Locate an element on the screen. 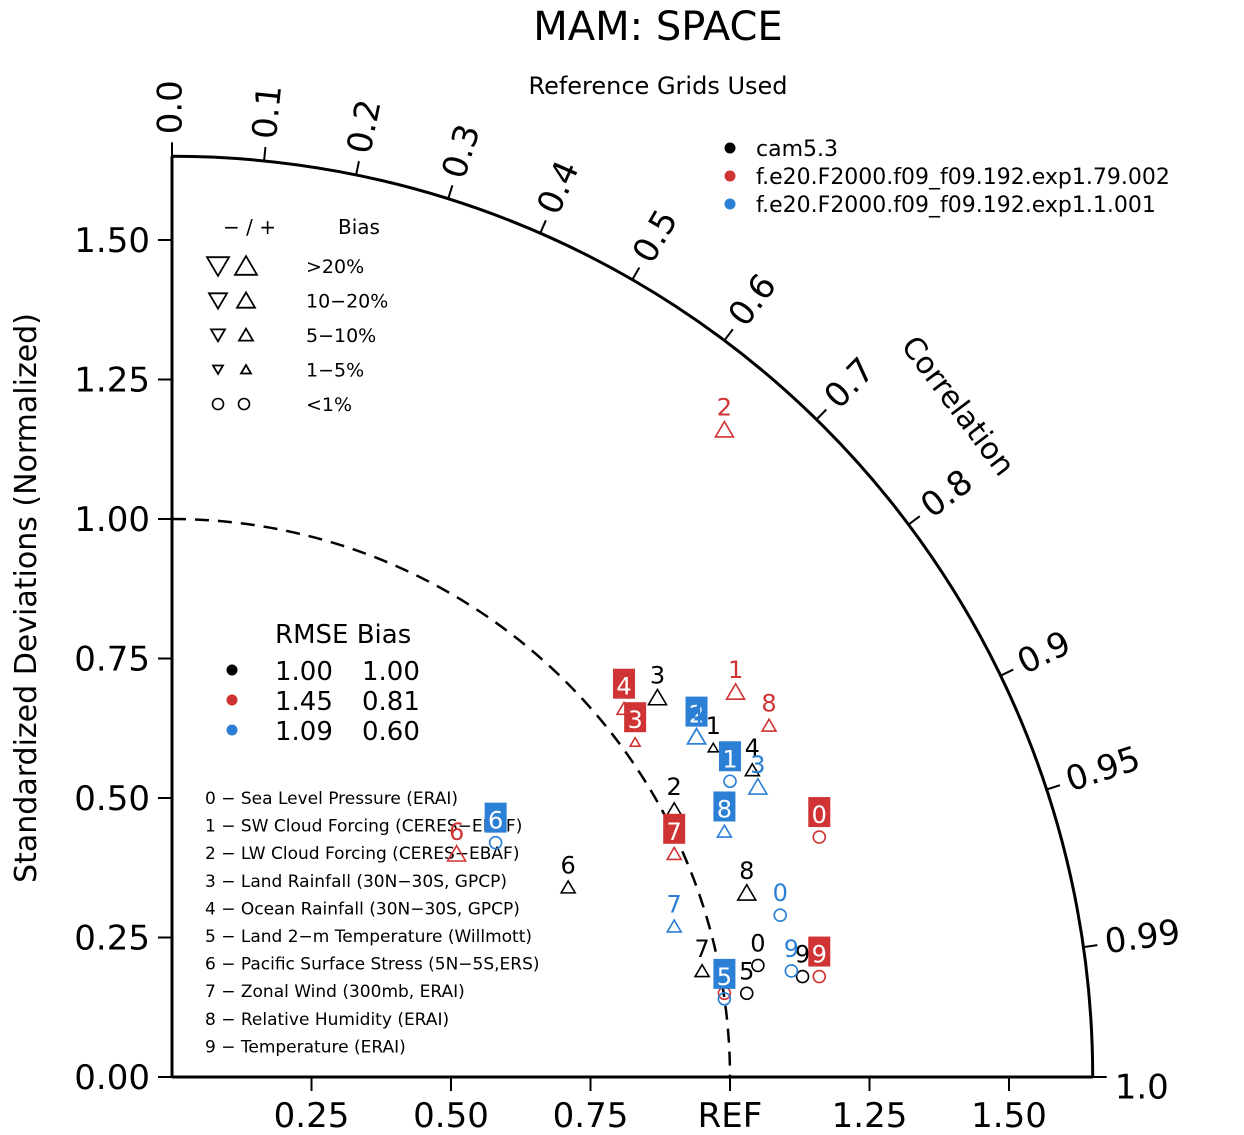 The width and height of the screenshot is (1244, 1135). bias-legend-label: <1% is located at coordinates (329, 405).